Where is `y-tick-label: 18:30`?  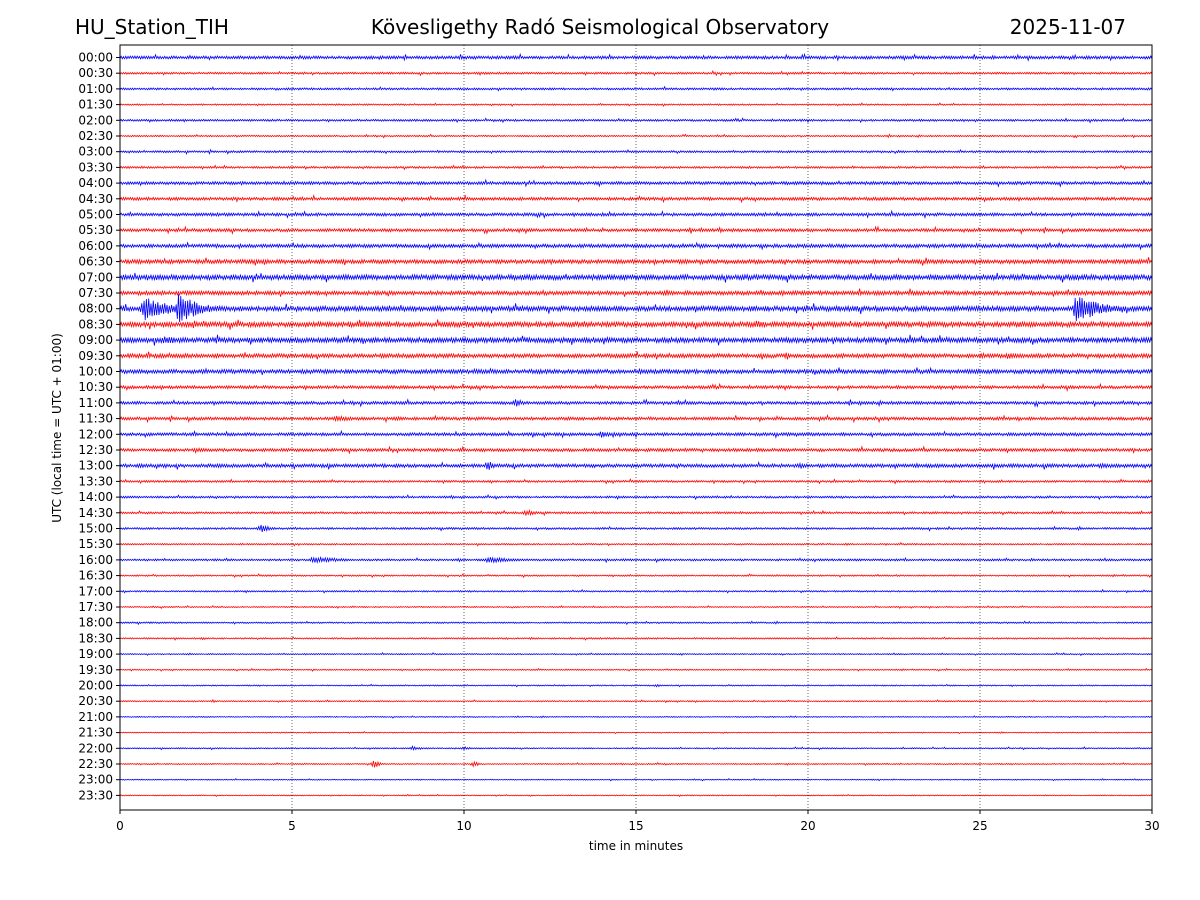
y-tick-label: 18:30 is located at coordinates (95, 638).